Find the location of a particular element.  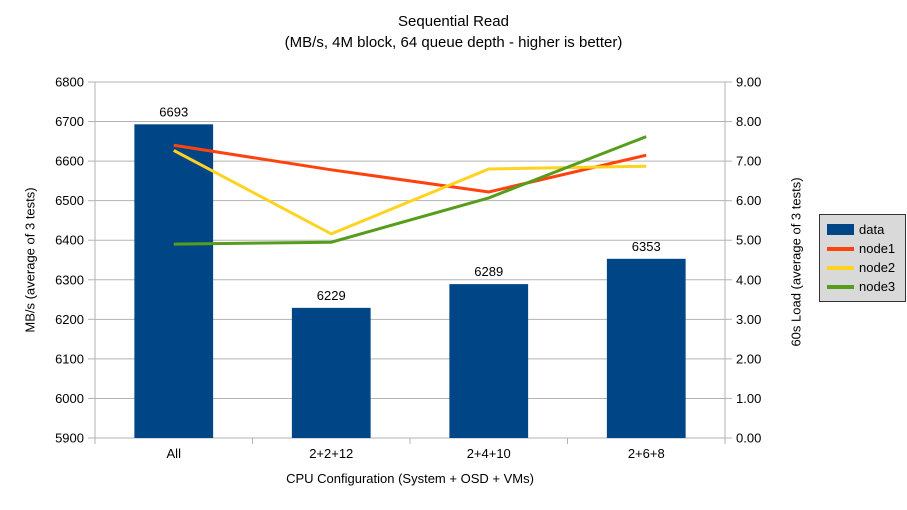

legend-item-node2: node2 is located at coordinates (866, 267).